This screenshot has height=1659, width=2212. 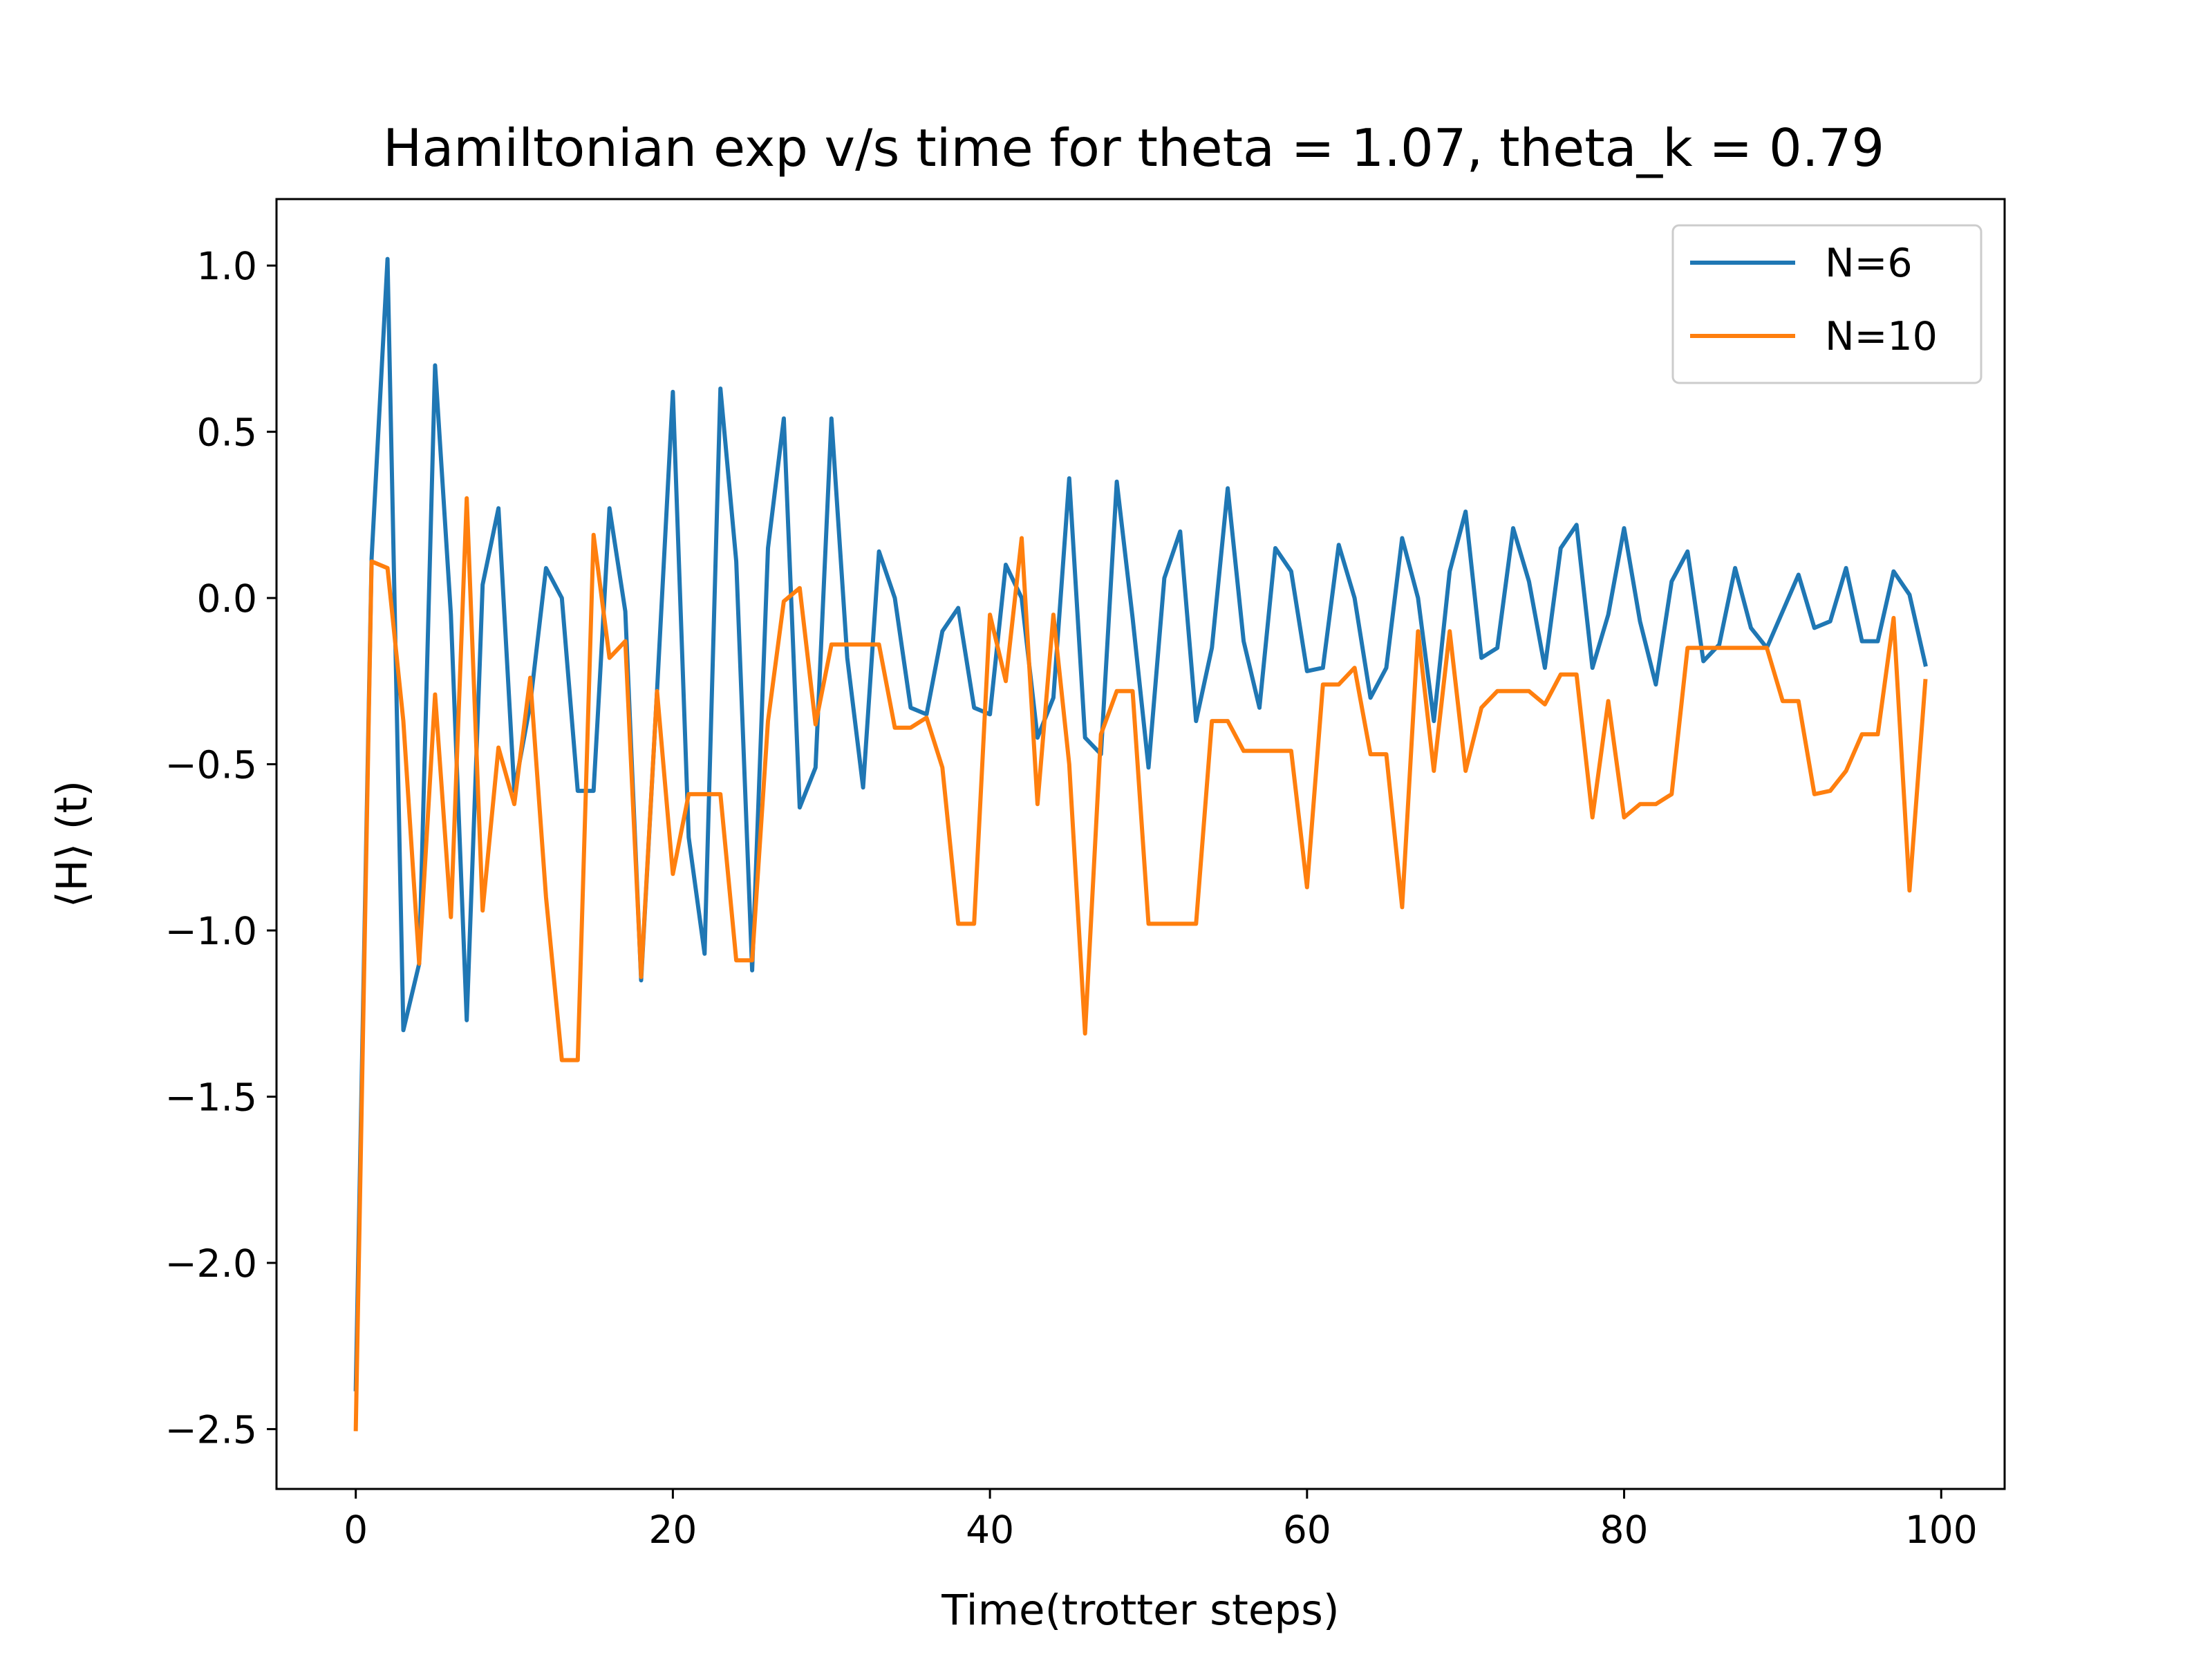 What do you see at coordinates (1942, 1530) in the screenshot?
I see `x-tick-label: 100` at bounding box center [1942, 1530].